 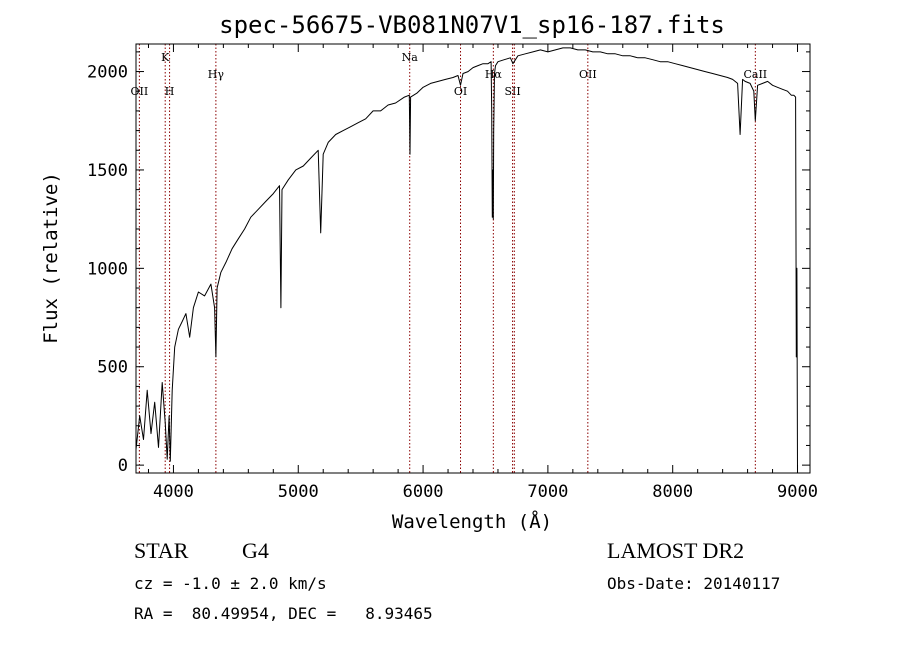 What do you see at coordinates (161, 550) in the screenshot?
I see `object-class: STAR` at bounding box center [161, 550].